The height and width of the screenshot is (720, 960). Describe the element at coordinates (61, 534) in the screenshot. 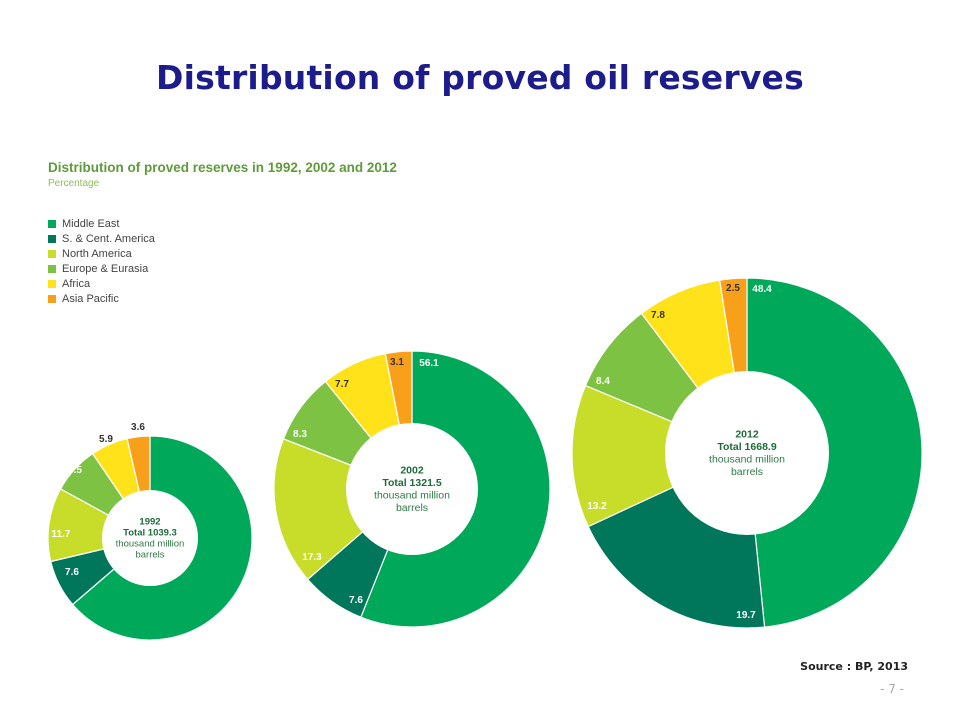

I see `slice-label-1992-north-america: 11.7` at that location.